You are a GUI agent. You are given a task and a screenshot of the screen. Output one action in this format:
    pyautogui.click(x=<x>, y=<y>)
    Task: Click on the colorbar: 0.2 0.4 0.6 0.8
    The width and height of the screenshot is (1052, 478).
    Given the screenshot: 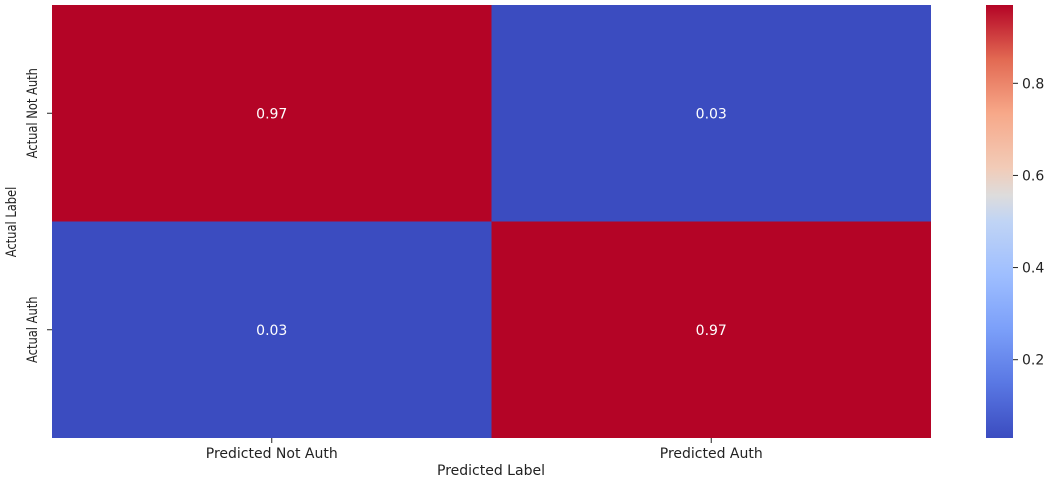 What is the action you would take?
    pyautogui.click(x=1015, y=221)
    